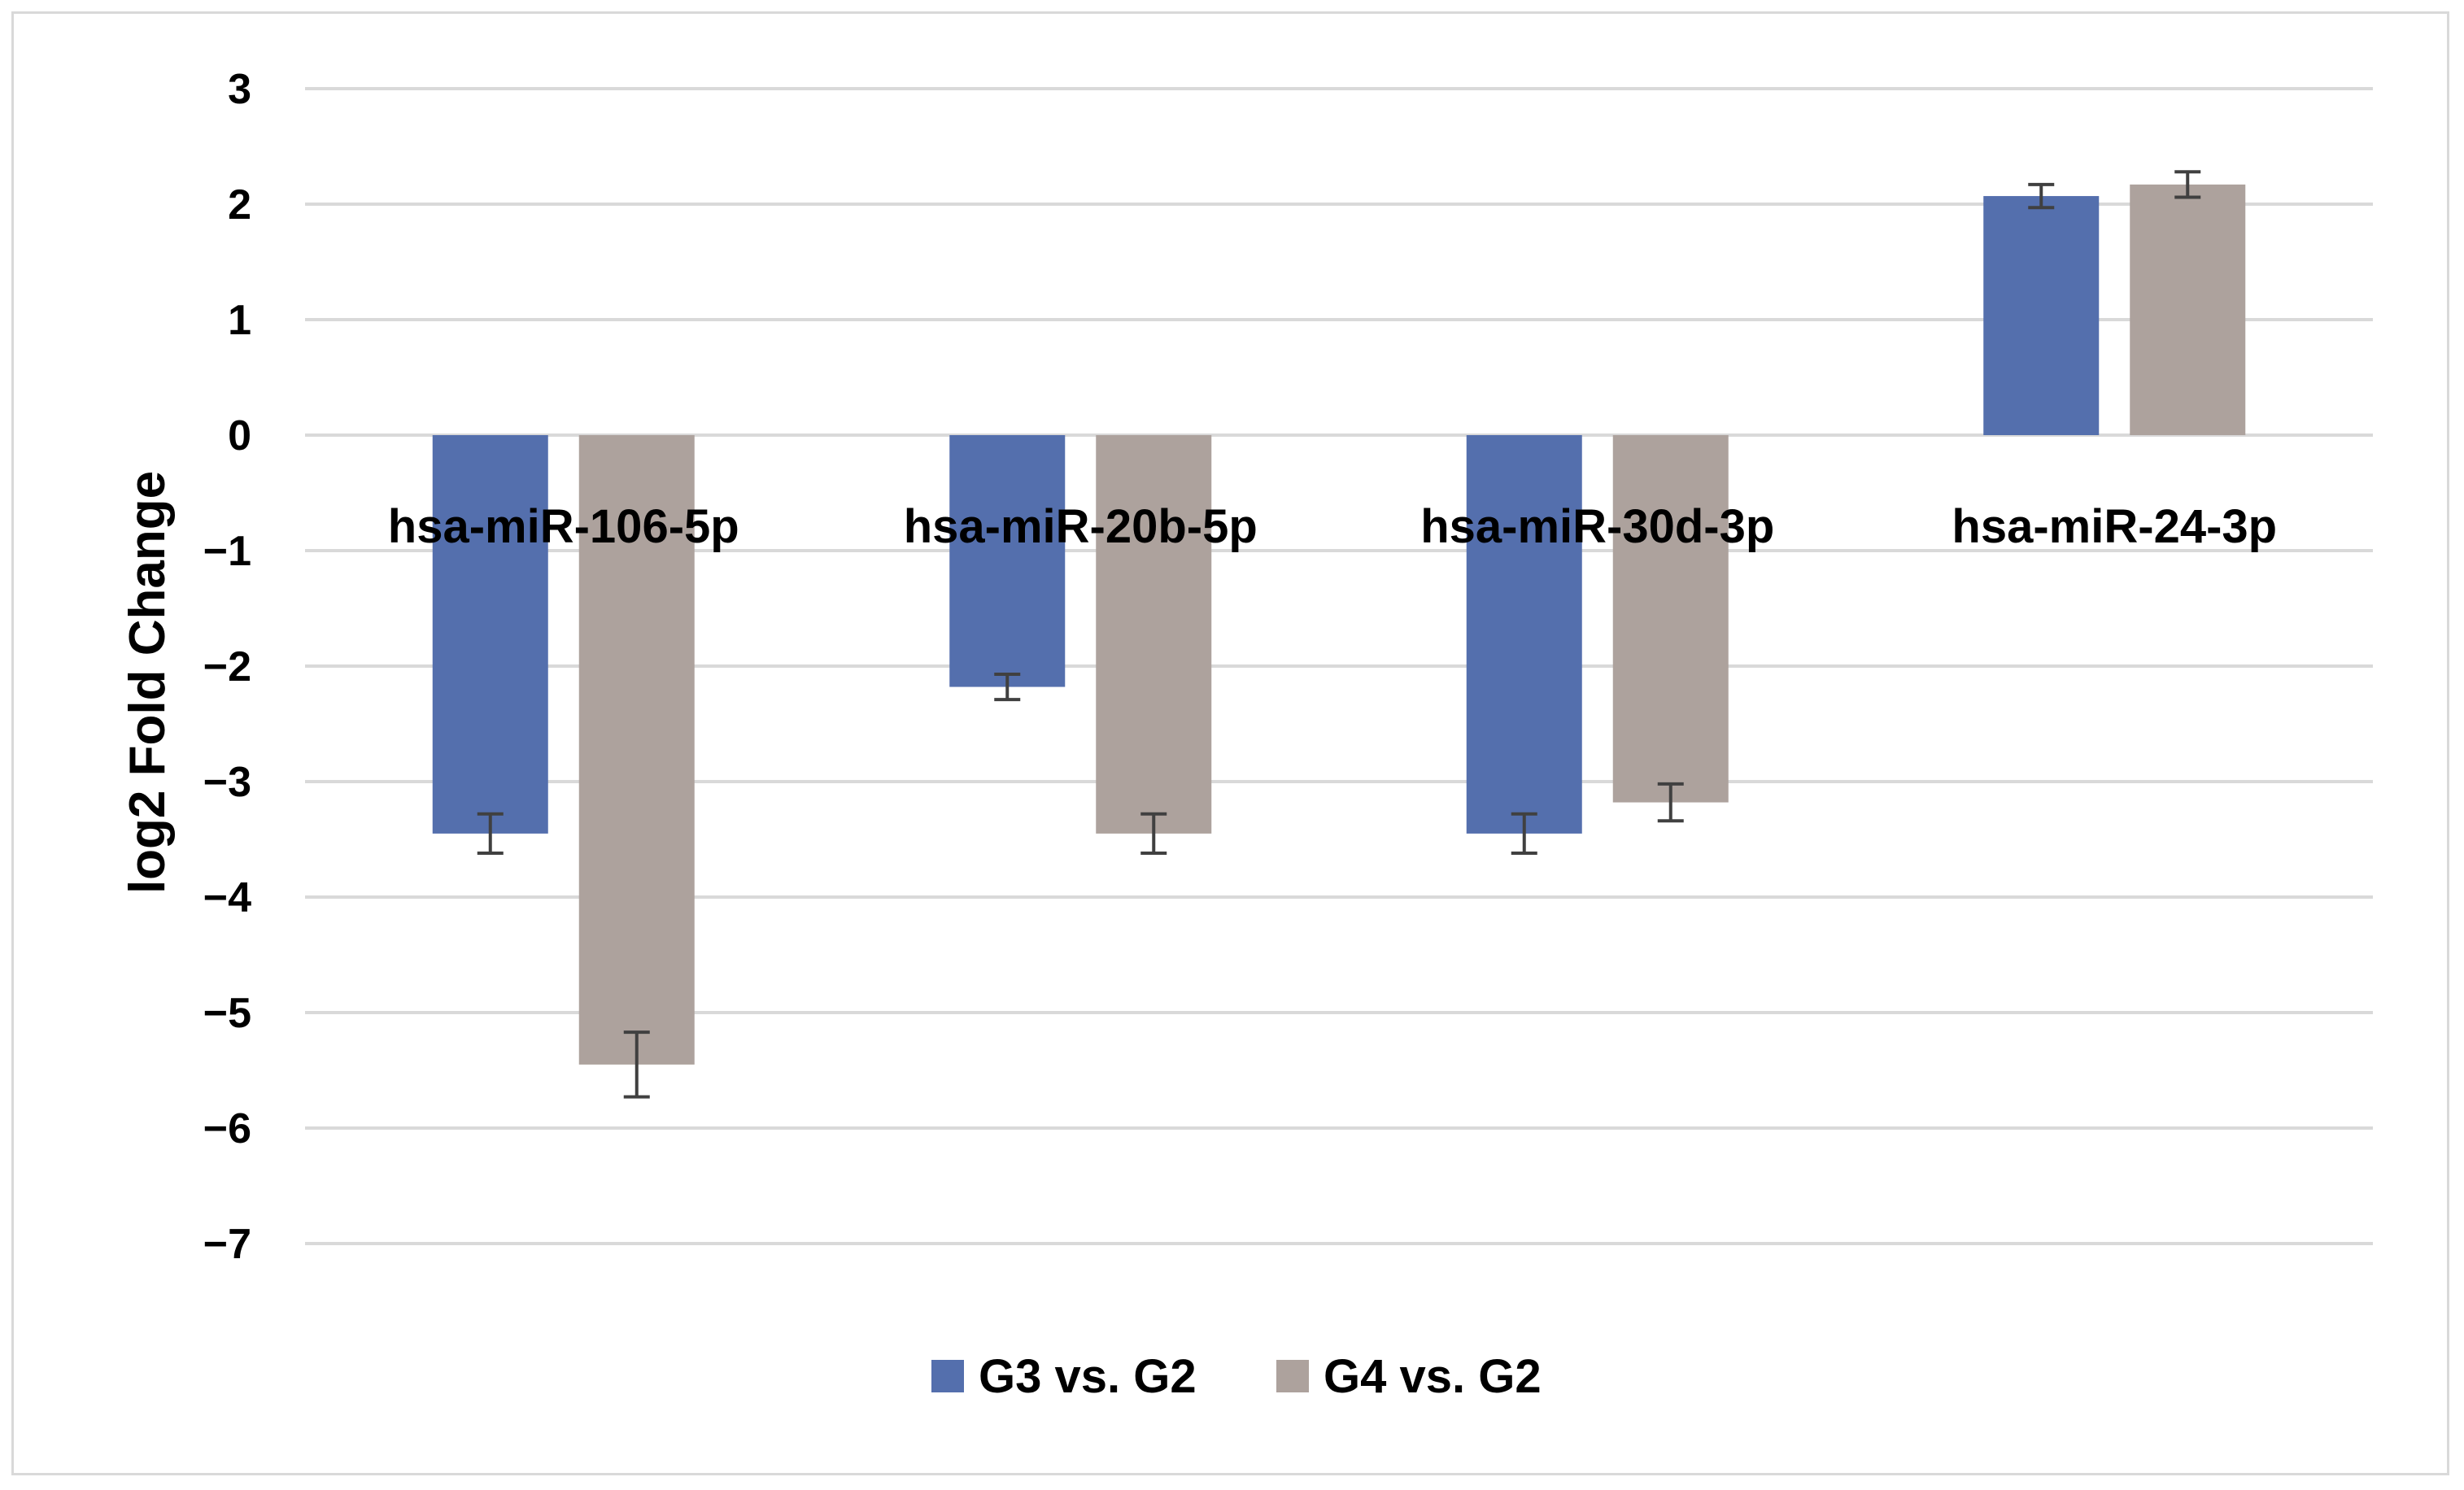 Image resolution: width=2464 pixels, height=1490 pixels. Describe the element at coordinates (227, 1128) in the screenshot. I see `y-tick-label: −6` at that location.